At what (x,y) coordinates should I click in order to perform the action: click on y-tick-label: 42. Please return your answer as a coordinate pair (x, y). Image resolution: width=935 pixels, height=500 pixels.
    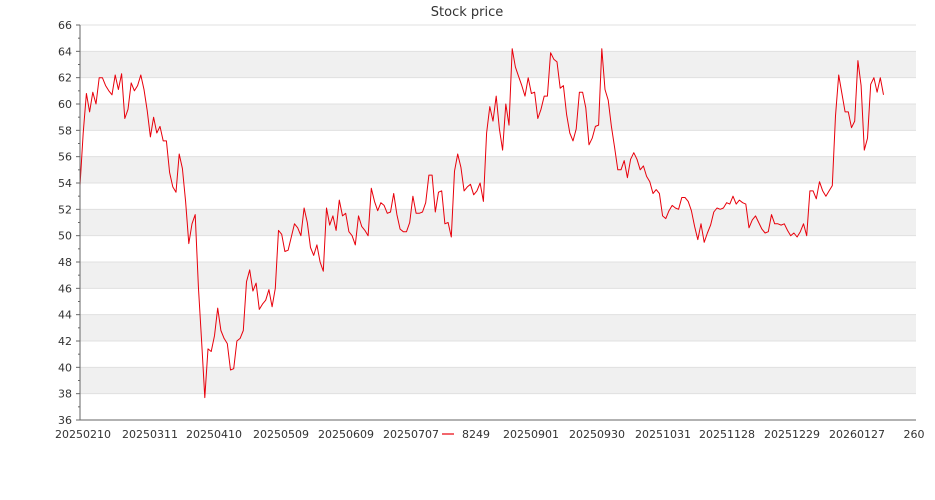
    Looking at the image, I should click on (65, 341).